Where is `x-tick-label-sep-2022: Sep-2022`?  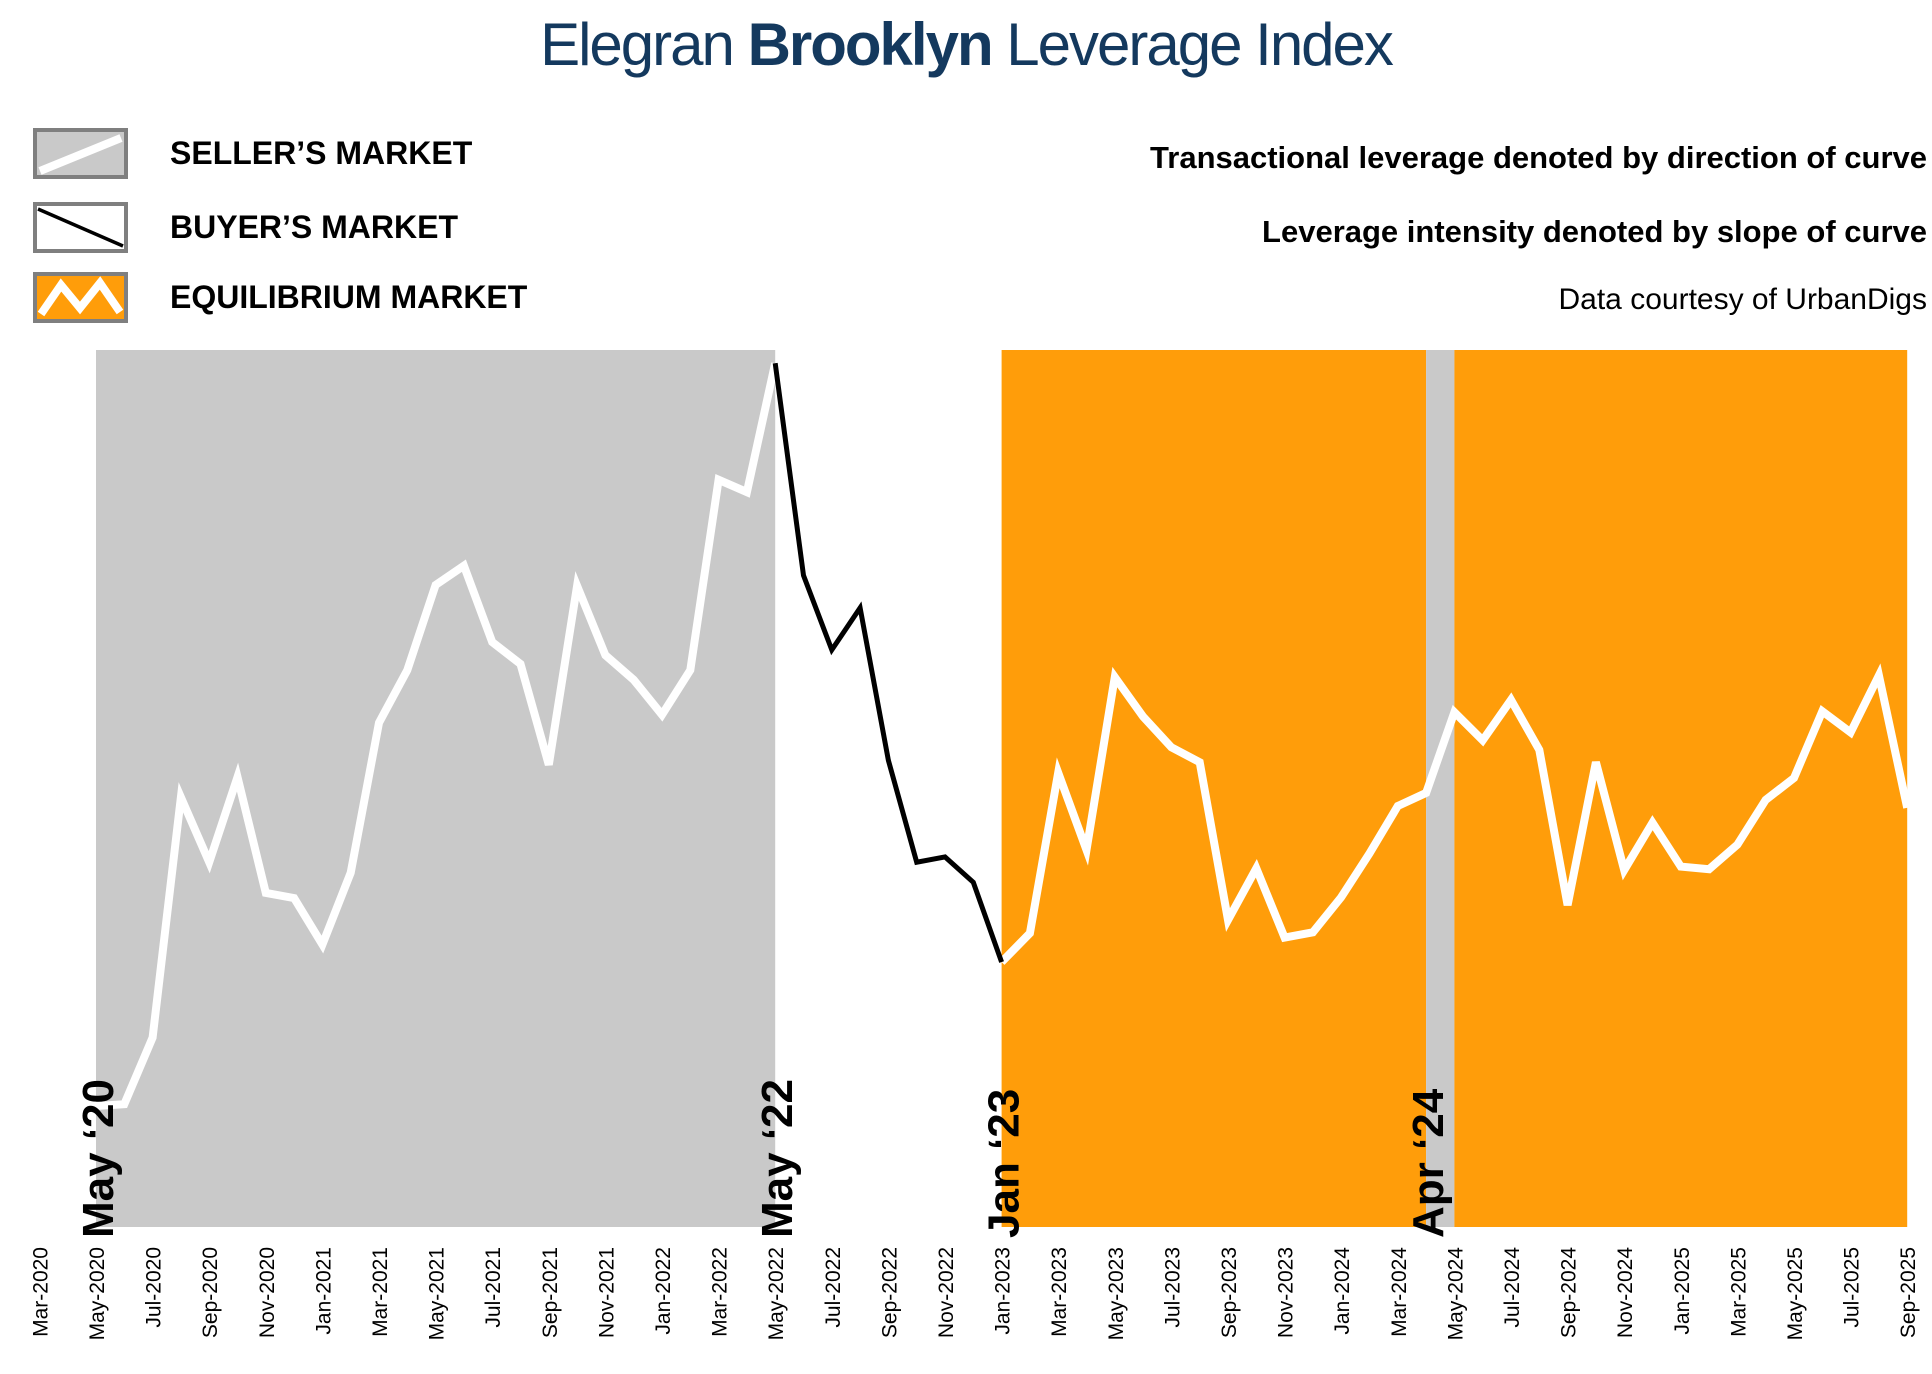
x-tick-label-sep-2022: Sep-2022 is located at coordinates (889, 1292).